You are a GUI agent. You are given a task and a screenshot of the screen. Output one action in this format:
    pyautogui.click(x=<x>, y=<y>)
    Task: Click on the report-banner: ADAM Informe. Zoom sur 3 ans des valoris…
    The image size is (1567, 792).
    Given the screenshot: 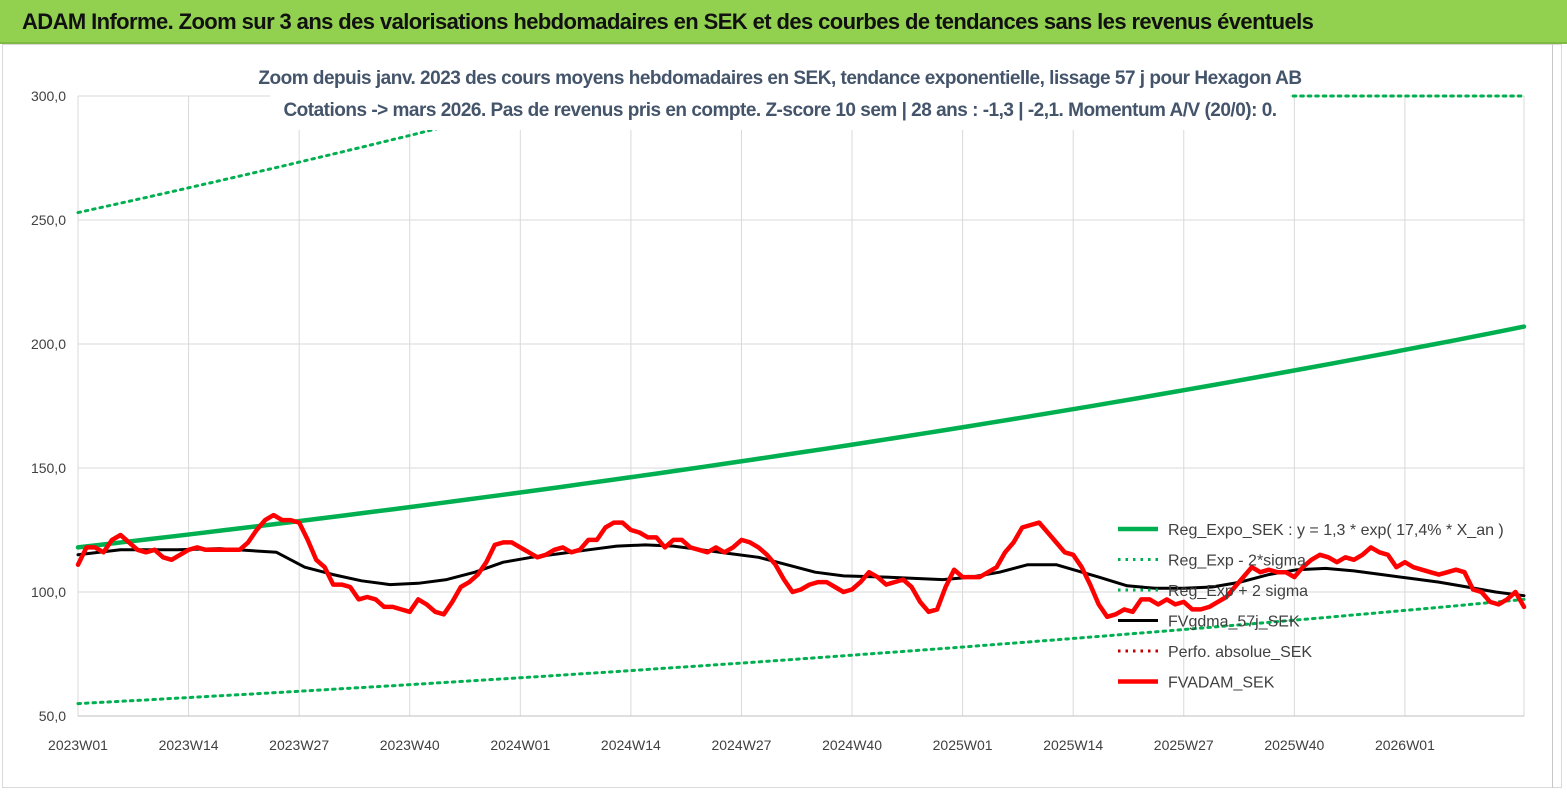 What is the action you would take?
    pyautogui.click(x=783, y=22)
    